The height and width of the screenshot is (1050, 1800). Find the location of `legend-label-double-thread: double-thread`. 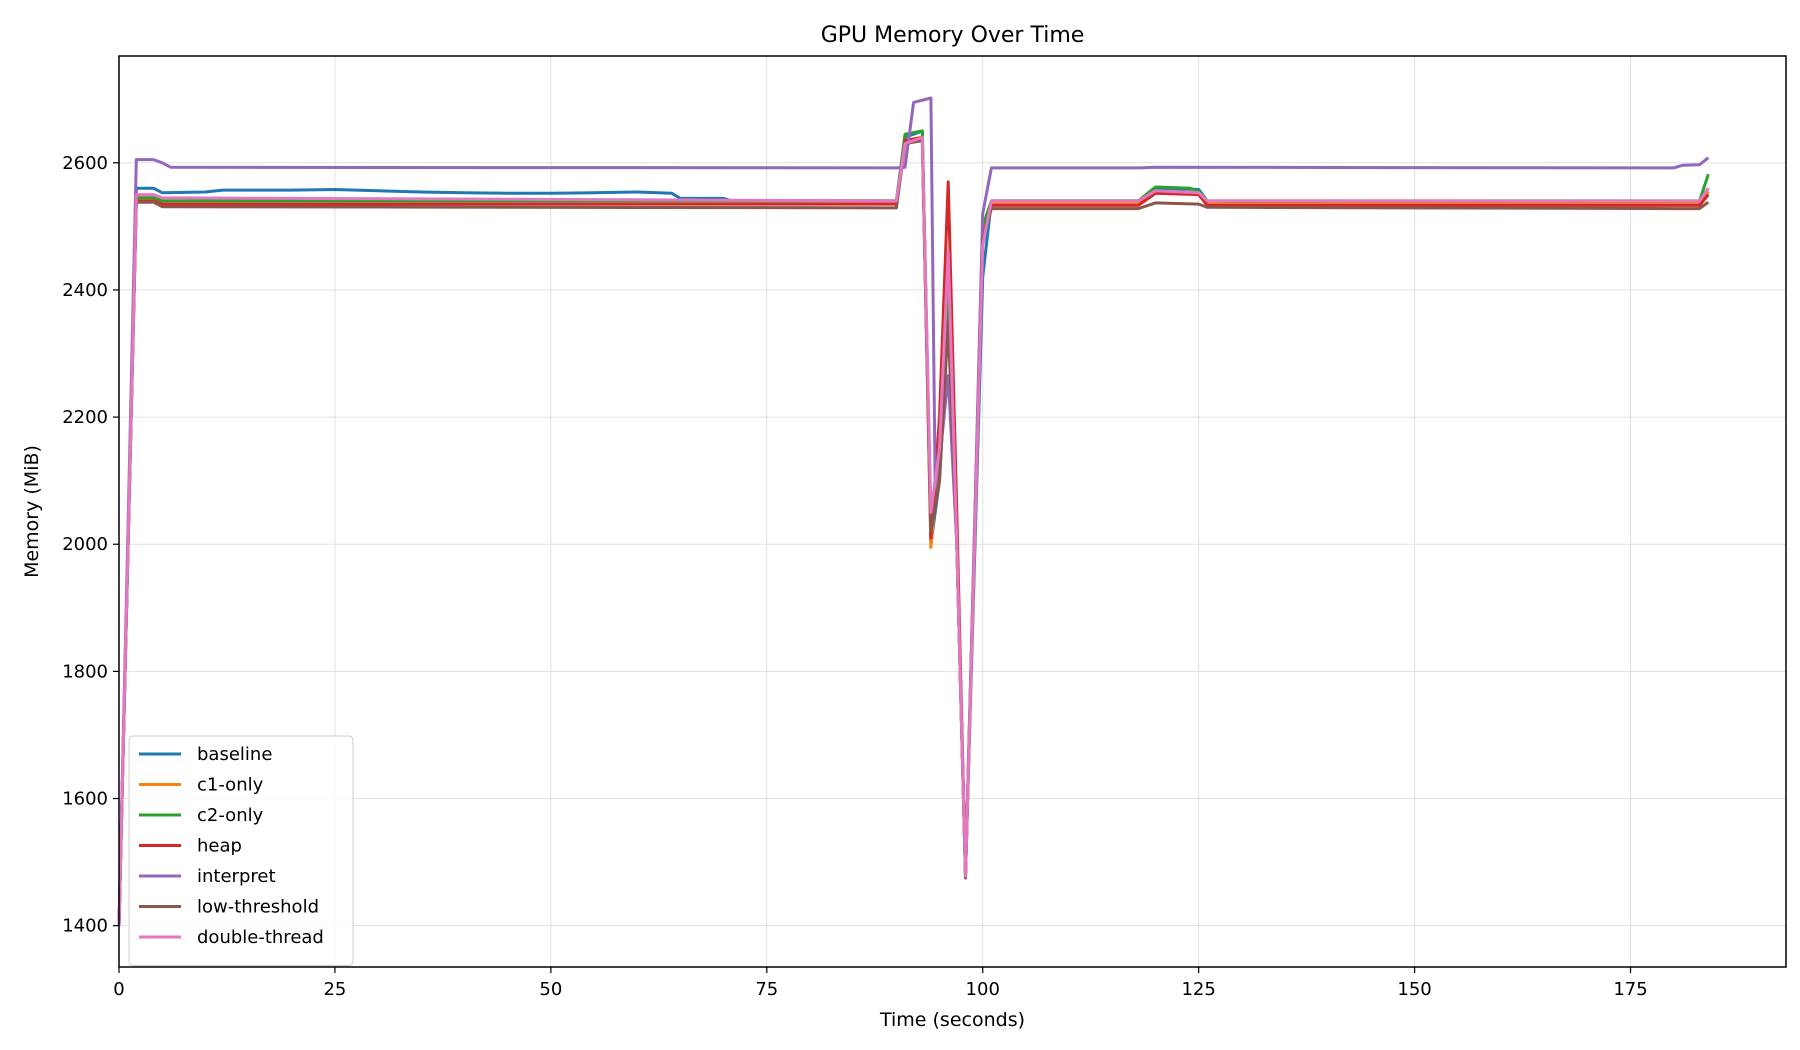

legend-label-double-thread: double-thread is located at coordinates (260, 937).